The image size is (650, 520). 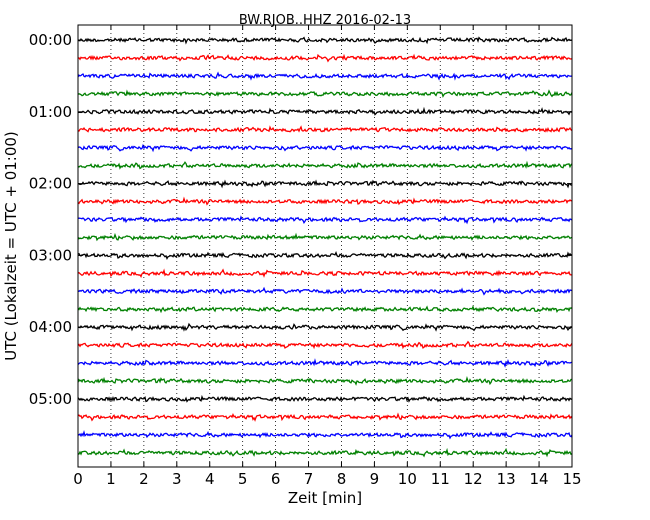 What do you see at coordinates (243, 479) in the screenshot?
I see `x-tick-label: 5` at bounding box center [243, 479].